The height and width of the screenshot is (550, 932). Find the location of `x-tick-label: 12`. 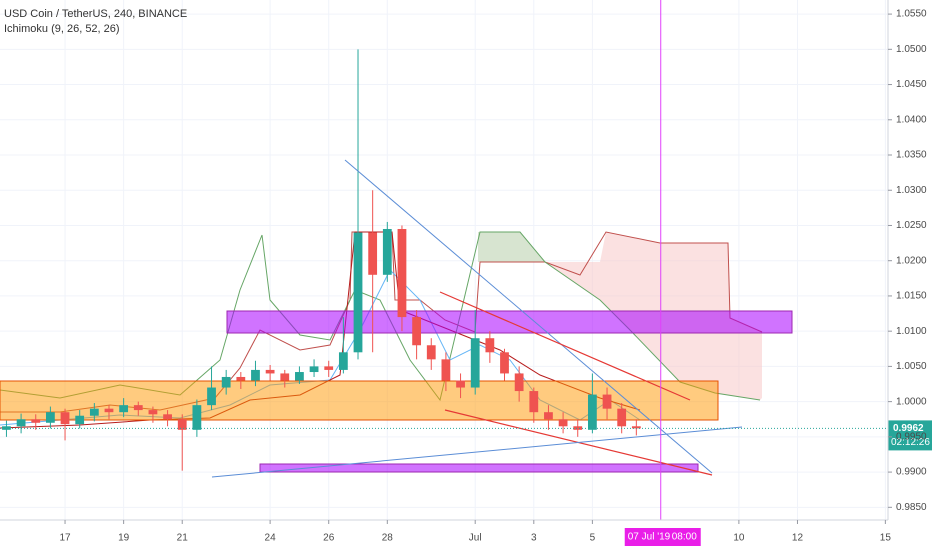

x-tick-label: 12 is located at coordinates (798, 538).